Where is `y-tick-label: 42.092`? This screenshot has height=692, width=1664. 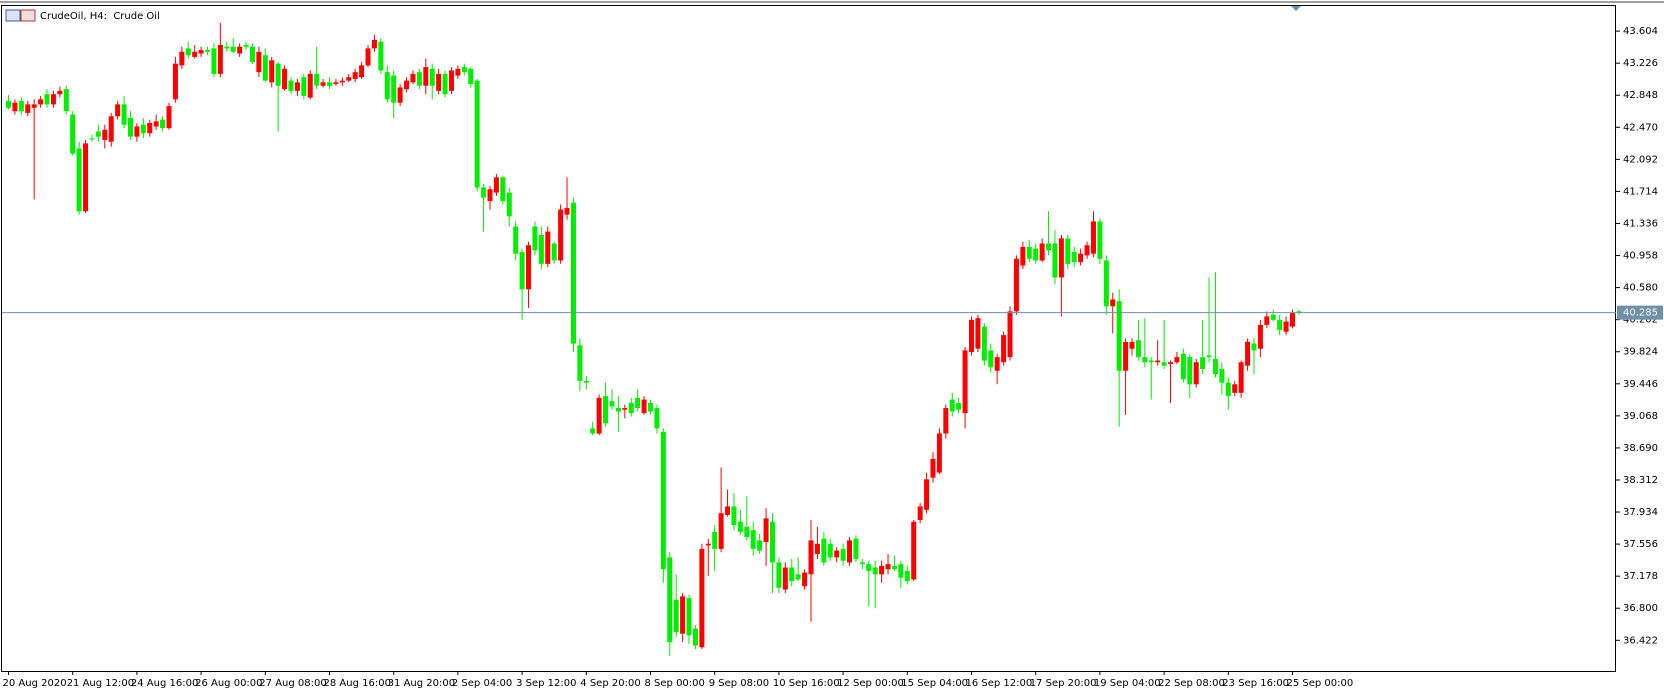
y-tick-label: 42.092 is located at coordinates (1640, 159).